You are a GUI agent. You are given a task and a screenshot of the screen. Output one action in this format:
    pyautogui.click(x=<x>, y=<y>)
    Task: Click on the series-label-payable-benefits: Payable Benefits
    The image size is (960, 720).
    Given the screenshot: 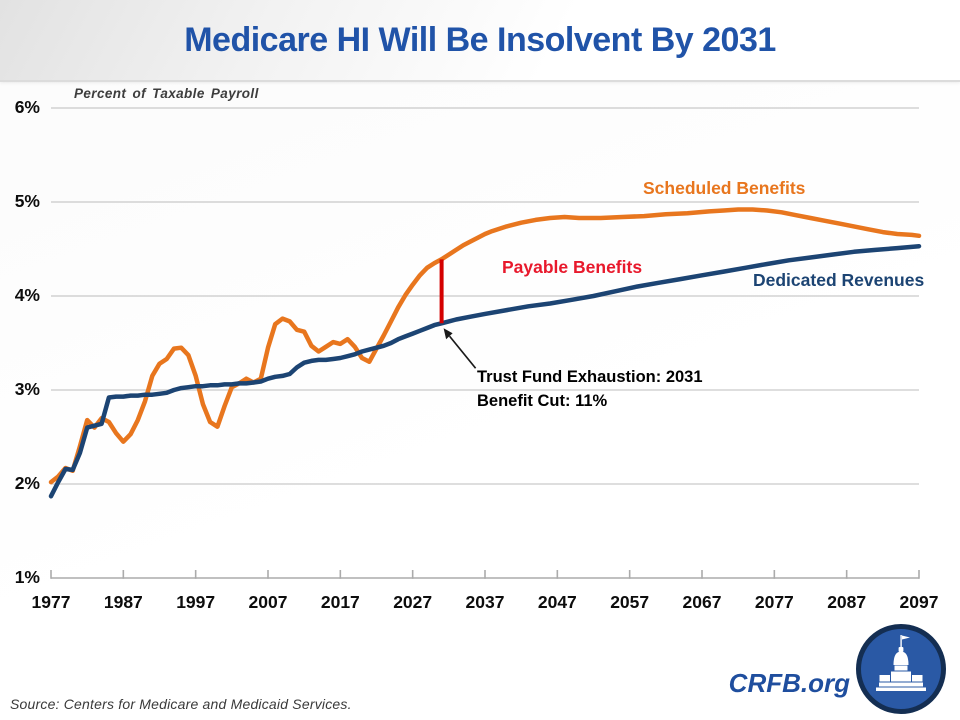 What is the action you would take?
    pyautogui.click(x=572, y=267)
    